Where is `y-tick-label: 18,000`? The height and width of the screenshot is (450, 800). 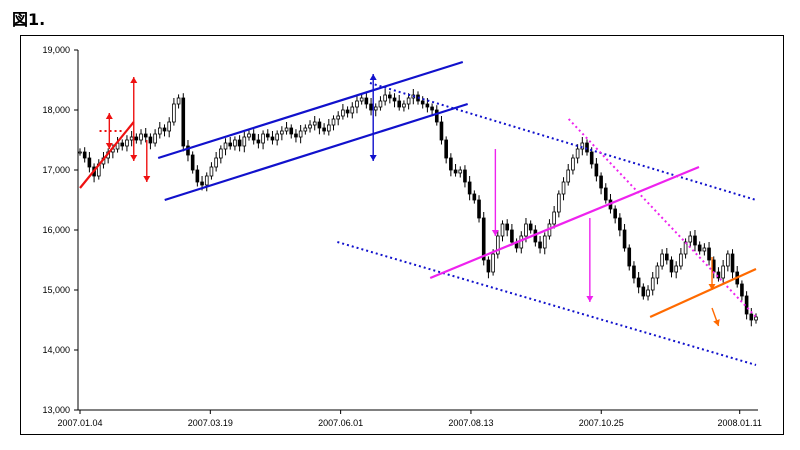 y-tick-label: 18,000 is located at coordinates (56, 110).